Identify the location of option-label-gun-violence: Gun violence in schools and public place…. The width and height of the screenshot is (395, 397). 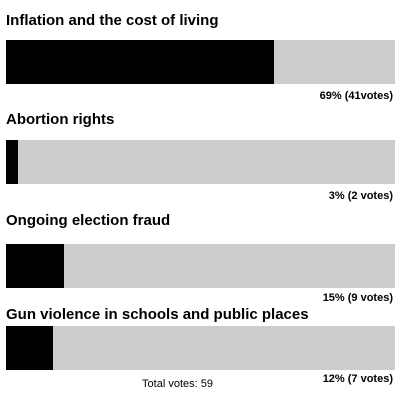
(157, 314).